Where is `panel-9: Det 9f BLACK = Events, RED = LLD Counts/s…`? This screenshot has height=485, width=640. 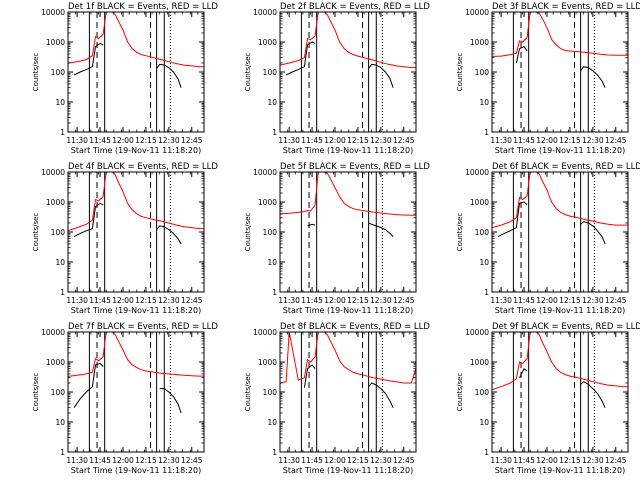
panel-9: Det 9f BLACK = Events, RED = LLD Counts/s… is located at coordinates (548, 398).